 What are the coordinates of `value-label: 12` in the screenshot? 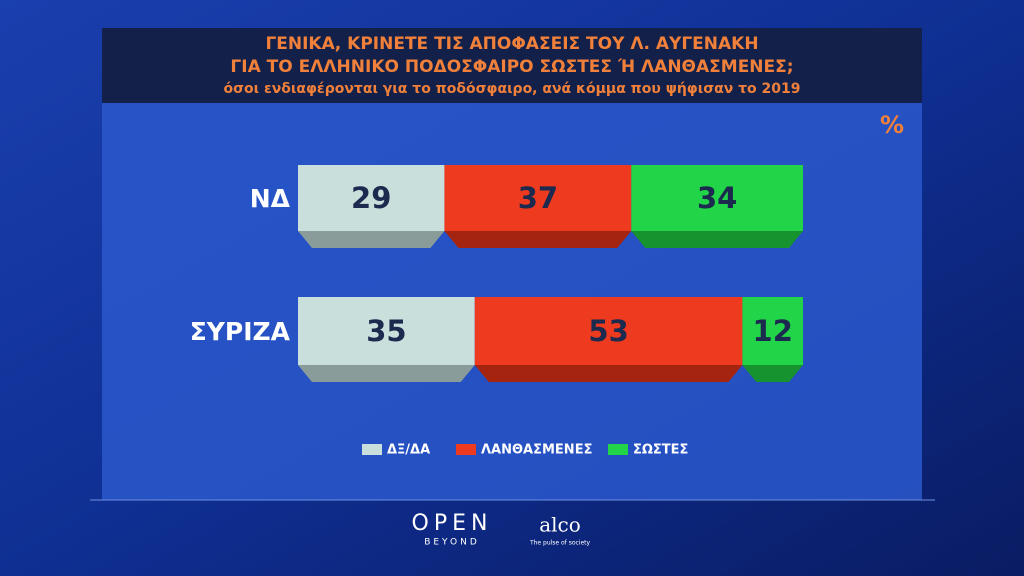 It's located at (773, 331).